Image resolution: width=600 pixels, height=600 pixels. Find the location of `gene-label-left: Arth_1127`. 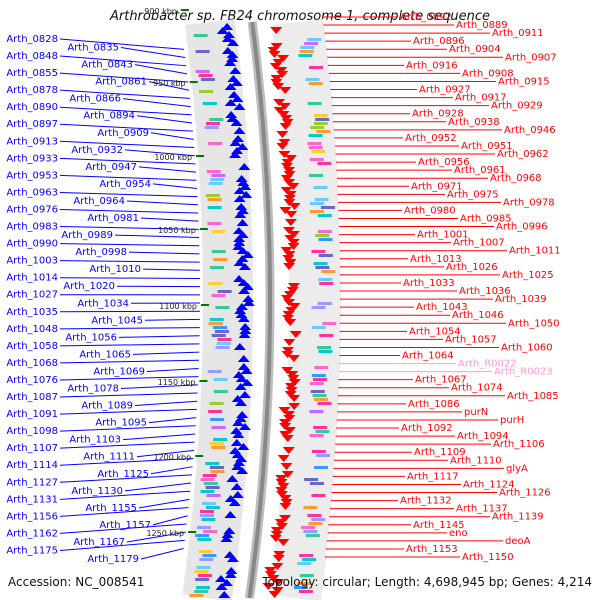

gene-label-left: Arth_1127 is located at coordinates (32, 482).